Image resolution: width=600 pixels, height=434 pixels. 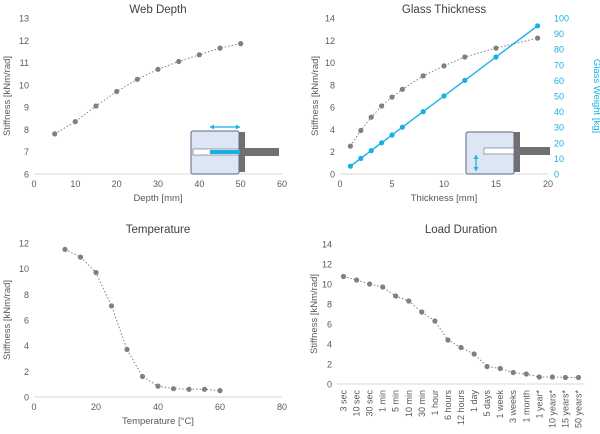 I want to click on x-category-label: 30 sec, so click(x=370, y=403).